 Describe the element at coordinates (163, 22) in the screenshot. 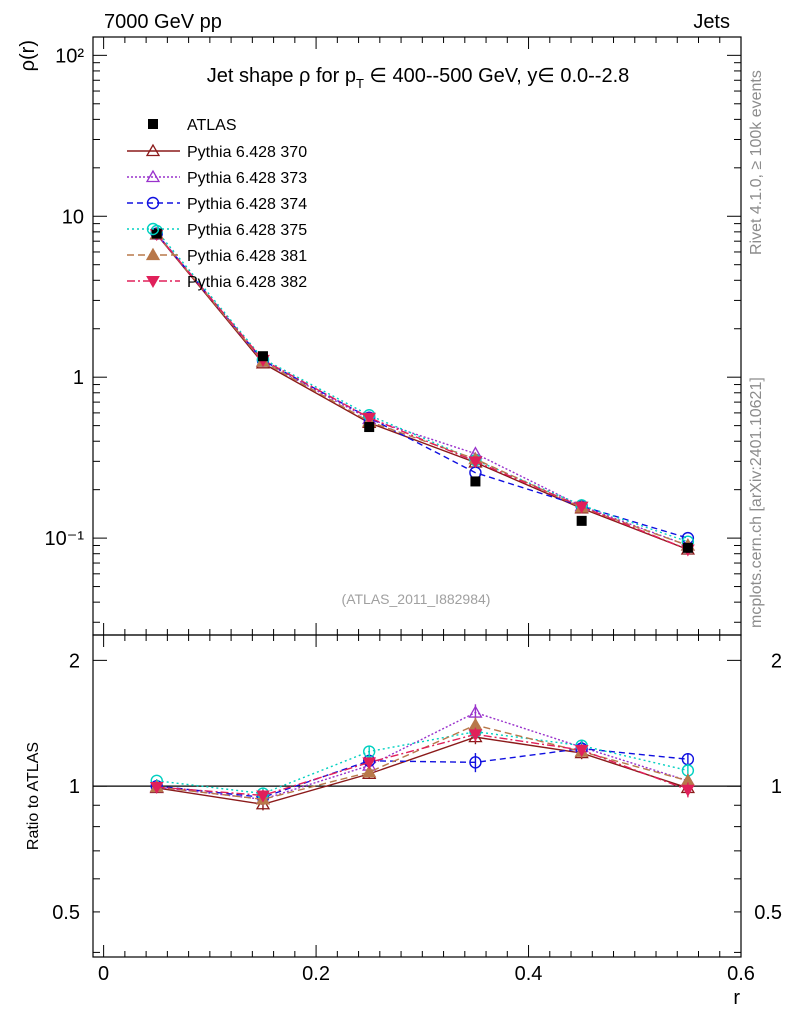

I see `header-collision-label: 7000 GeV pp` at that location.